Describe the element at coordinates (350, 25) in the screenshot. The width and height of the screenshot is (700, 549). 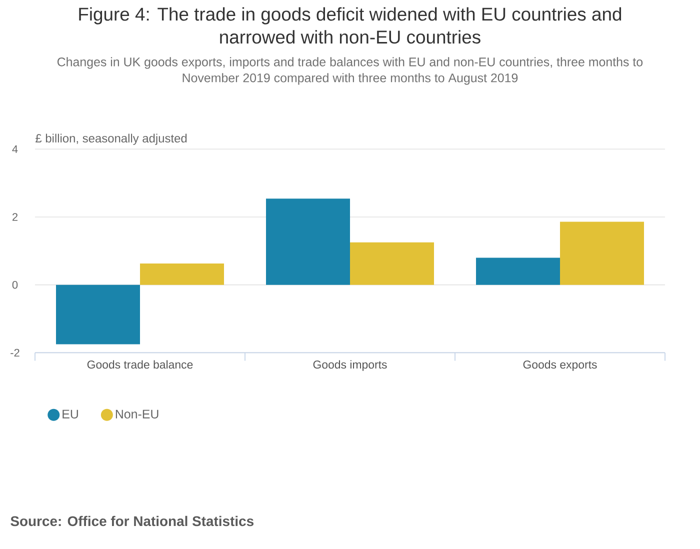
I see `chart-title: Figure 4: The trade in goods deficit widened with EU countries and narrowed with non-EU countries` at that location.